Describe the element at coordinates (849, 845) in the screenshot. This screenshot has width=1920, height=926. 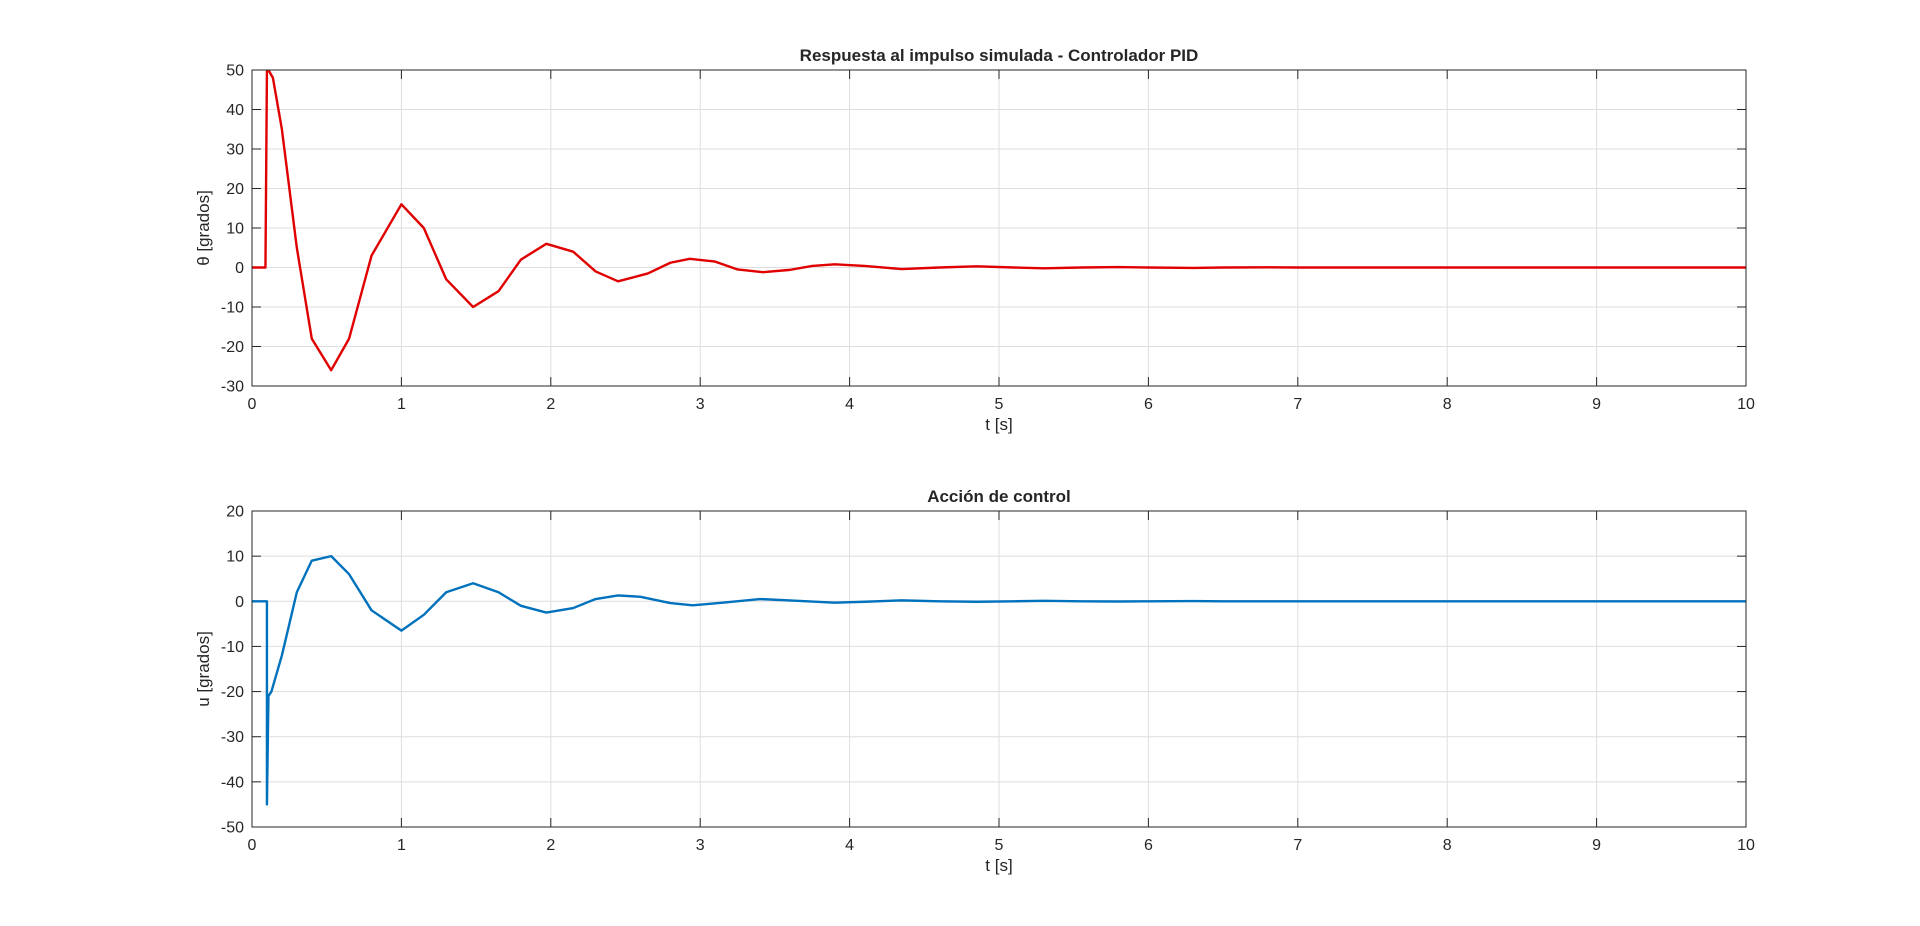
I see `bottom-x-tick-label: 4` at that location.